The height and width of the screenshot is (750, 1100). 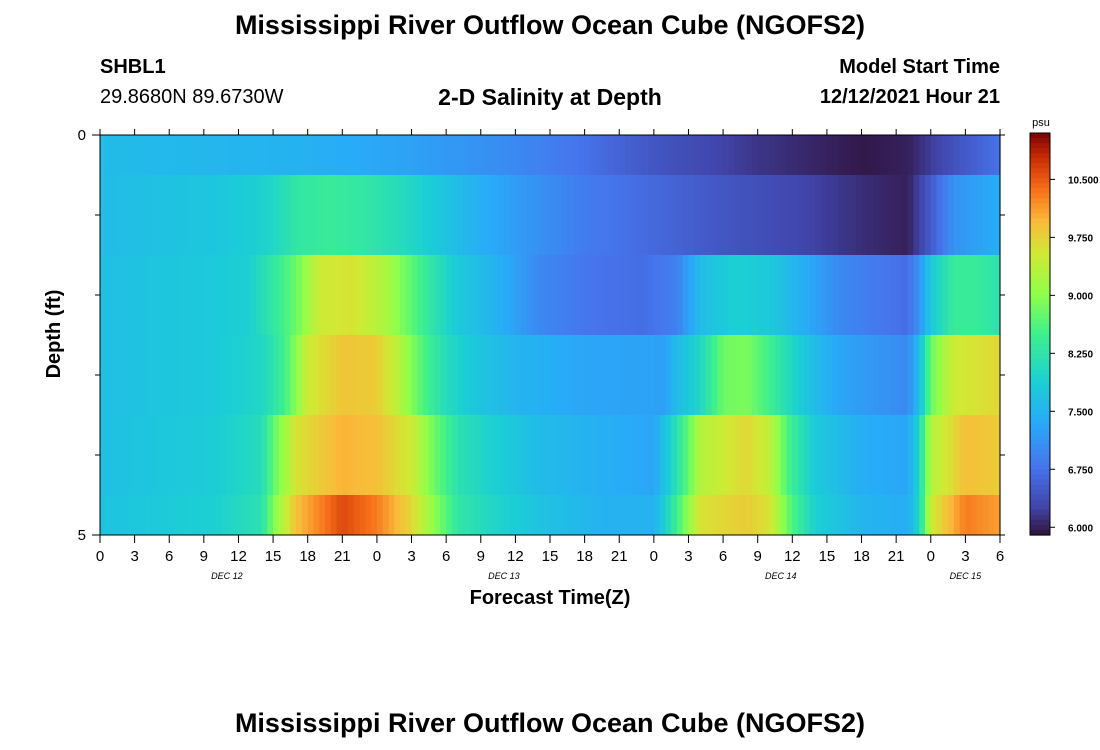 What do you see at coordinates (758, 556) in the screenshot?
I see `x-tick-label: 9` at bounding box center [758, 556].